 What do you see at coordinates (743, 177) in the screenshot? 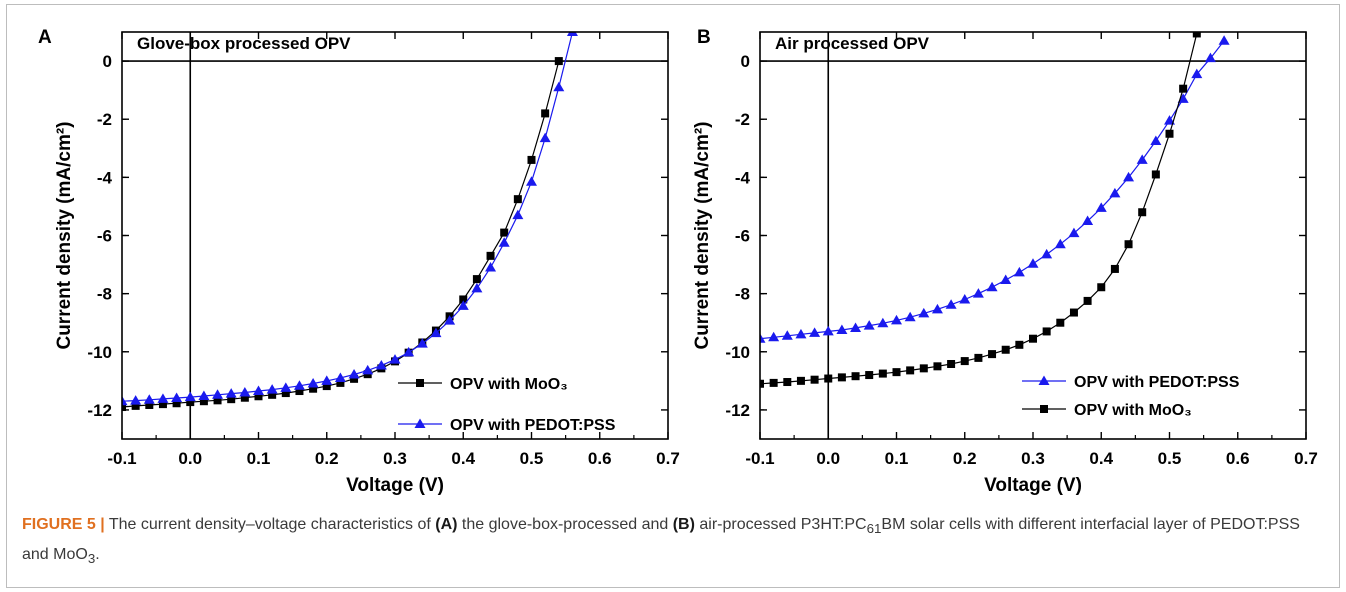
I see `y-tick-label: -4` at bounding box center [743, 177].